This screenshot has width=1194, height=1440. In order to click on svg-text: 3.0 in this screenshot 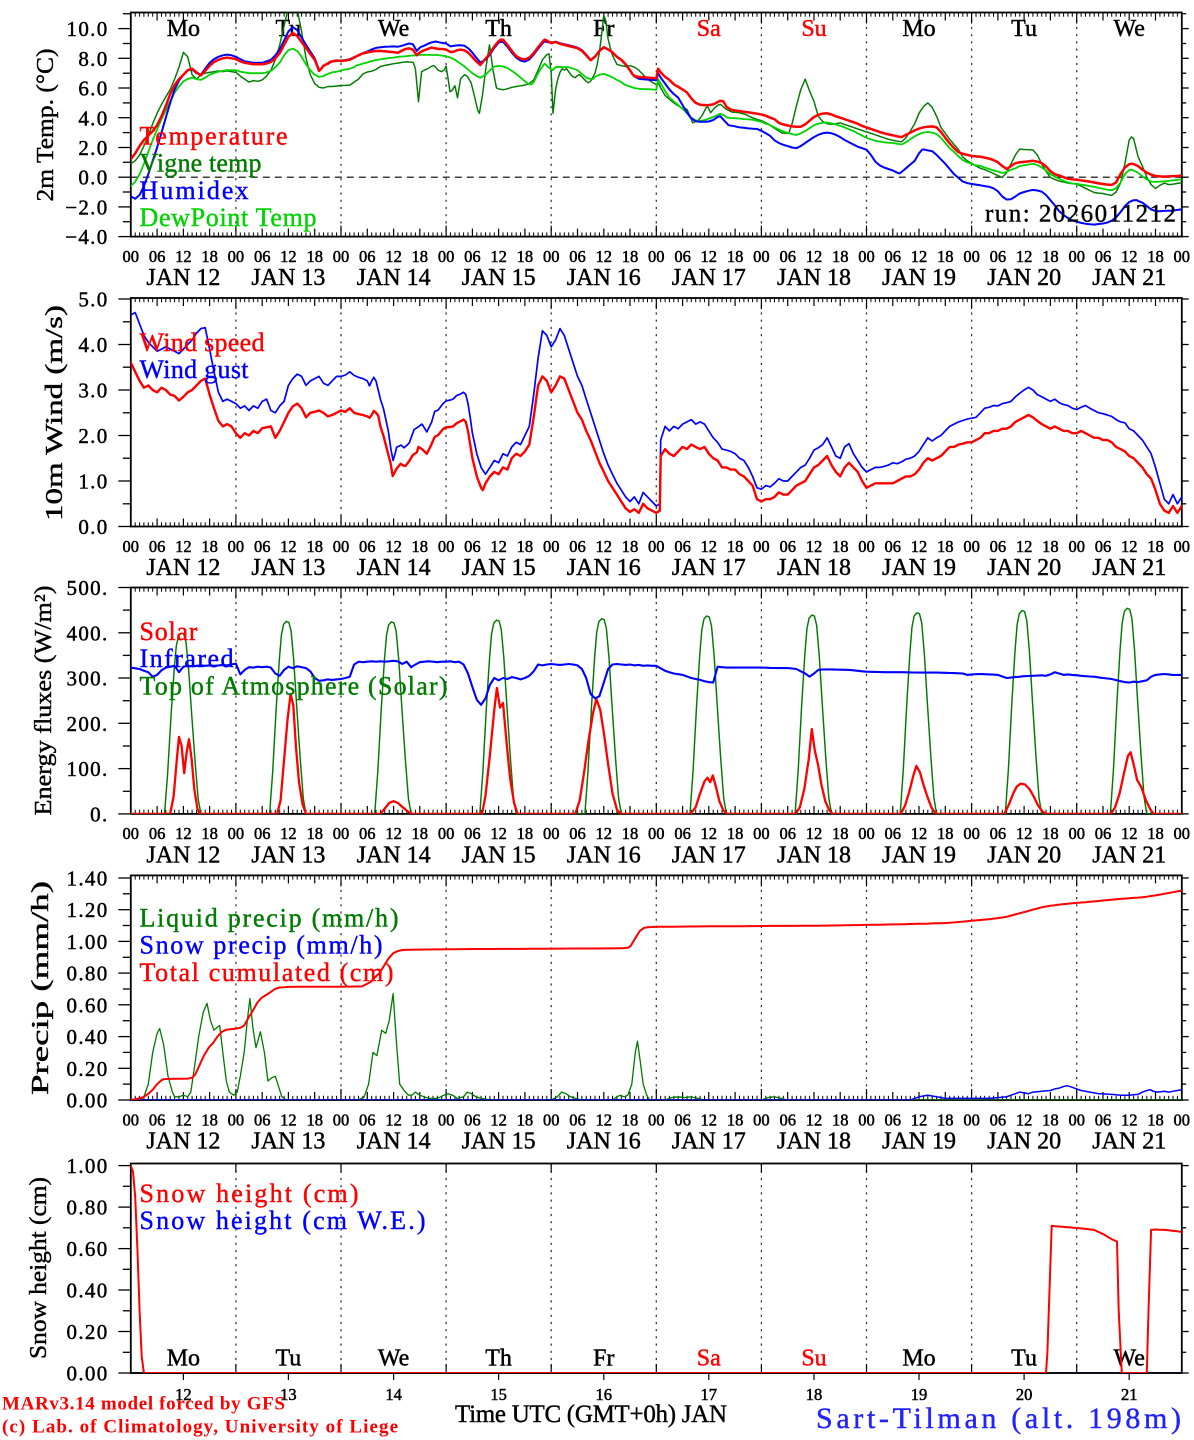, I will do `click(93, 391)`.